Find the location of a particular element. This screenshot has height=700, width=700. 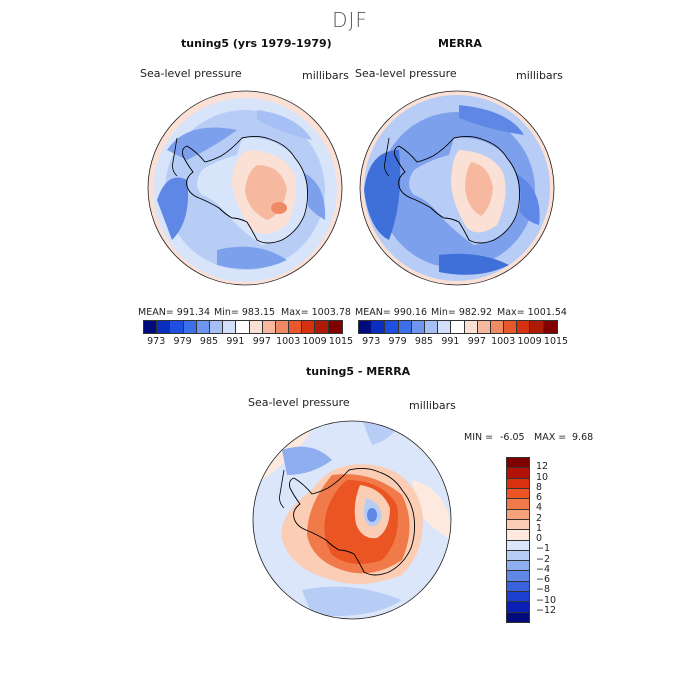

diff-panel-title: tuning5 - MERRA is located at coordinates (358, 371).